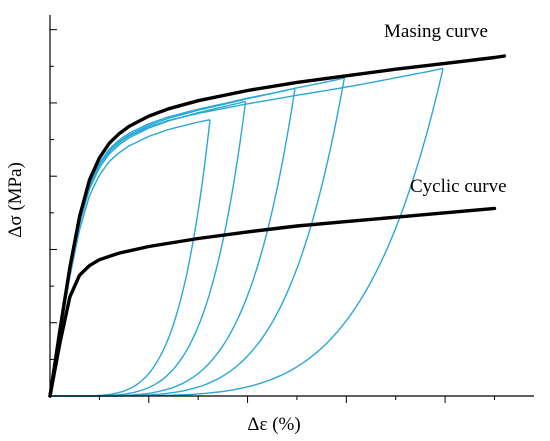 The width and height of the screenshot is (550, 441). What do you see at coordinates (436, 31) in the screenshot?
I see `masing-curve-label: Masing curve` at bounding box center [436, 31].